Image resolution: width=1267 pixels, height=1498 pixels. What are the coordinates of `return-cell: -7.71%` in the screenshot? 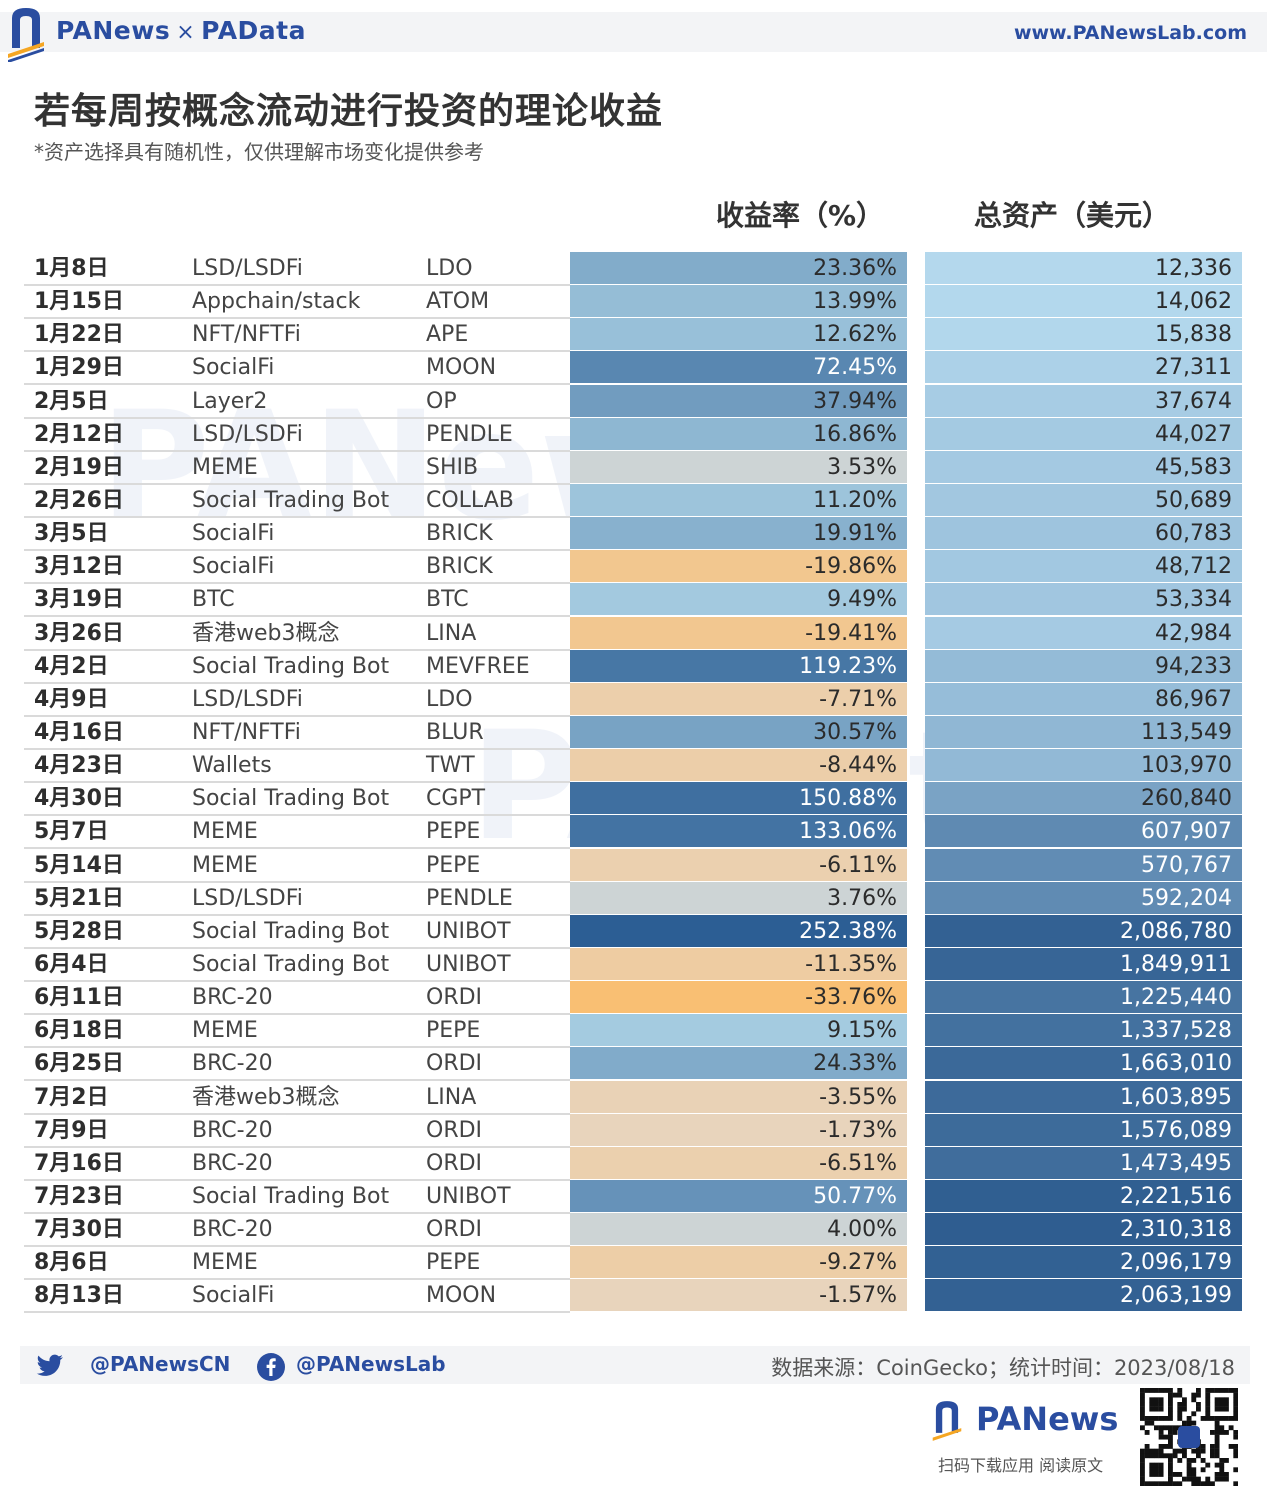 It's located at (738, 699).